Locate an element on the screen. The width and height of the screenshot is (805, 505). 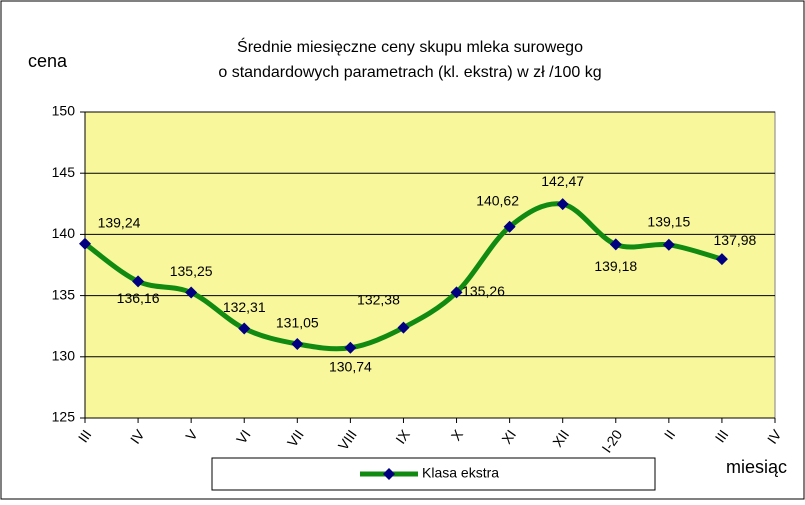
data-label: 142,47 is located at coordinates (562, 181).